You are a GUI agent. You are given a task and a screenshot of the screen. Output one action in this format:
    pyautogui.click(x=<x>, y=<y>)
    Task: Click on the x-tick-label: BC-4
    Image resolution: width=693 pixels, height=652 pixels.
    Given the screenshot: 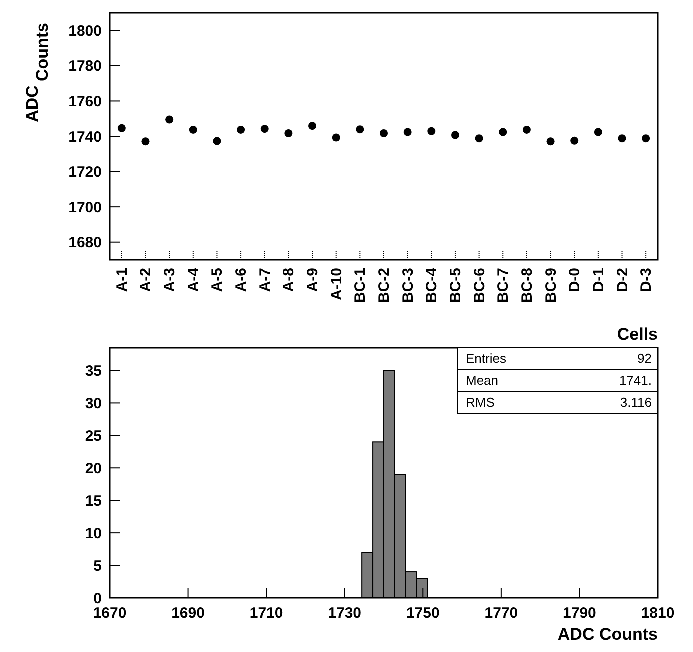 What is the action you would take?
    pyautogui.click(x=432, y=285)
    